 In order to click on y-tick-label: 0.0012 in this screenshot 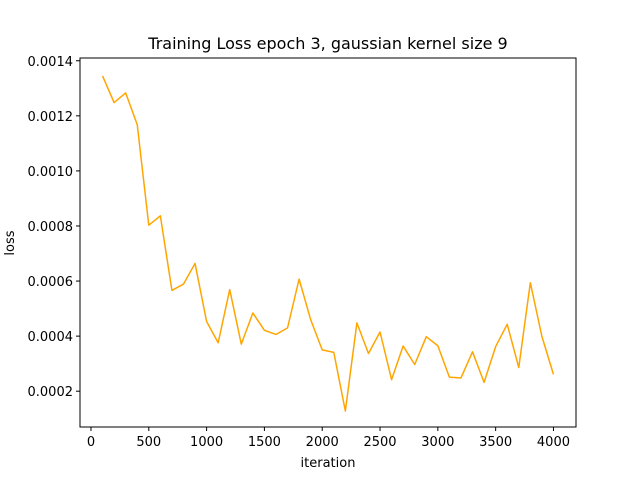, I will do `click(51, 117)`.